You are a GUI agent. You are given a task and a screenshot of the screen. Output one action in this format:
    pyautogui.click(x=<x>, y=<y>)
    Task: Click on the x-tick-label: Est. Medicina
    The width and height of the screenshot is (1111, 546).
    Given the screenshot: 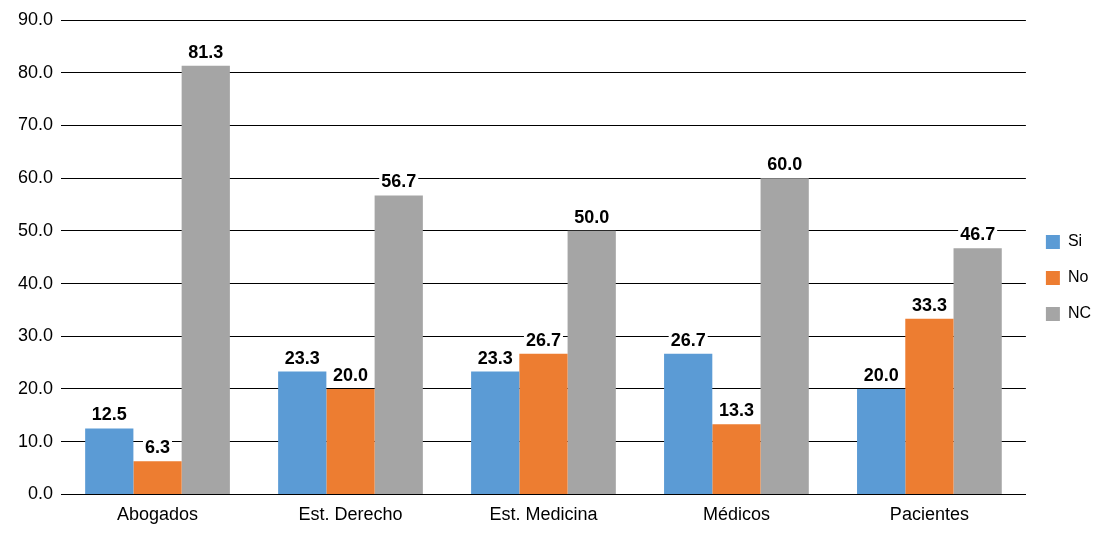 What is the action you would take?
    pyautogui.click(x=544, y=514)
    